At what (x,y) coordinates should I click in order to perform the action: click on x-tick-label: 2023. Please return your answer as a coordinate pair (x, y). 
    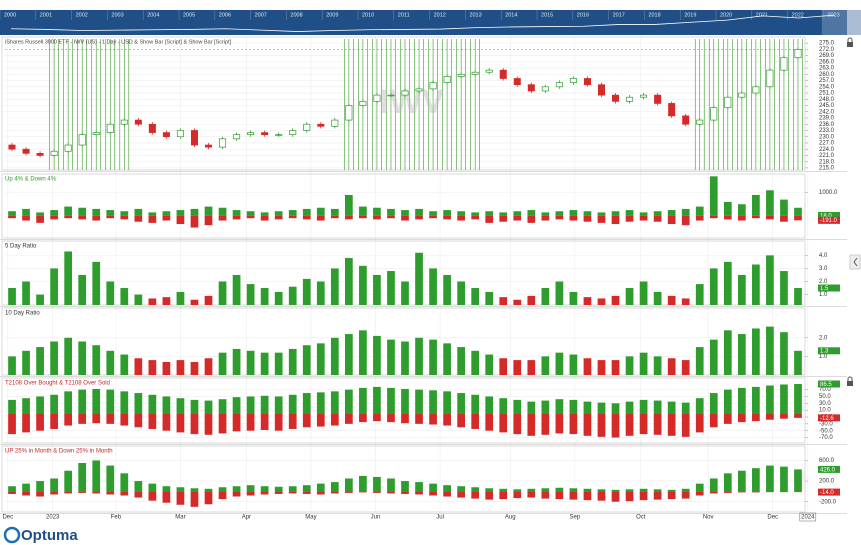
    Looking at the image, I should click on (53, 518).